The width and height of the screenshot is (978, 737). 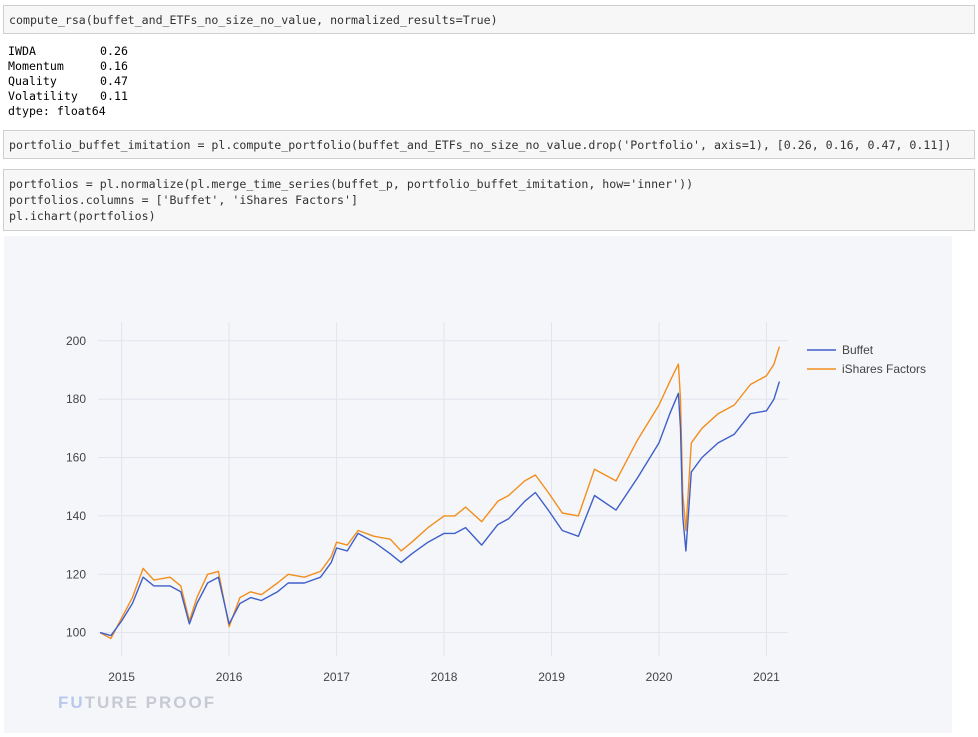 I want to click on future-proof-watermark: FUTURE PROOF, so click(x=137, y=702).